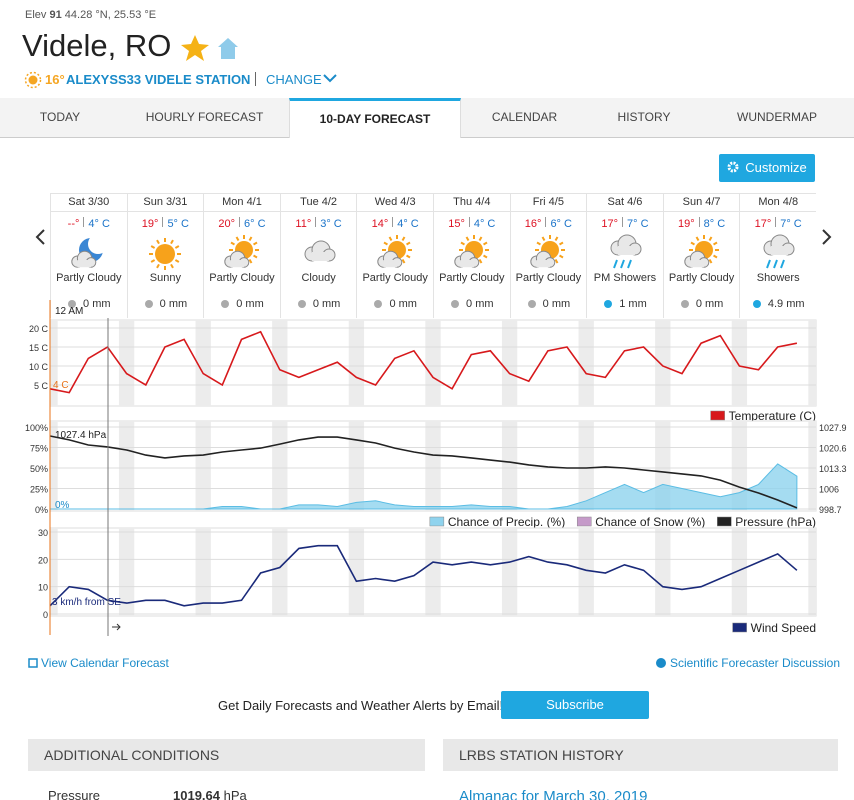 The height and width of the screenshot is (800, 854). Describe the element at coordinates (380, 224) in the screenshot. I see `high: 14°` at that location.